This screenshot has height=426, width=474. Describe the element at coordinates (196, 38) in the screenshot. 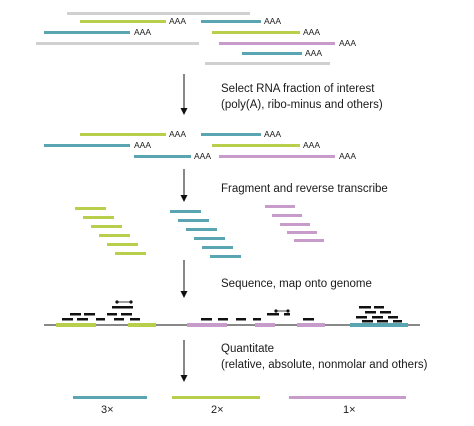

I see `total-rna-pool: AAA AAA AAA AAA AAA AAA` at that location.